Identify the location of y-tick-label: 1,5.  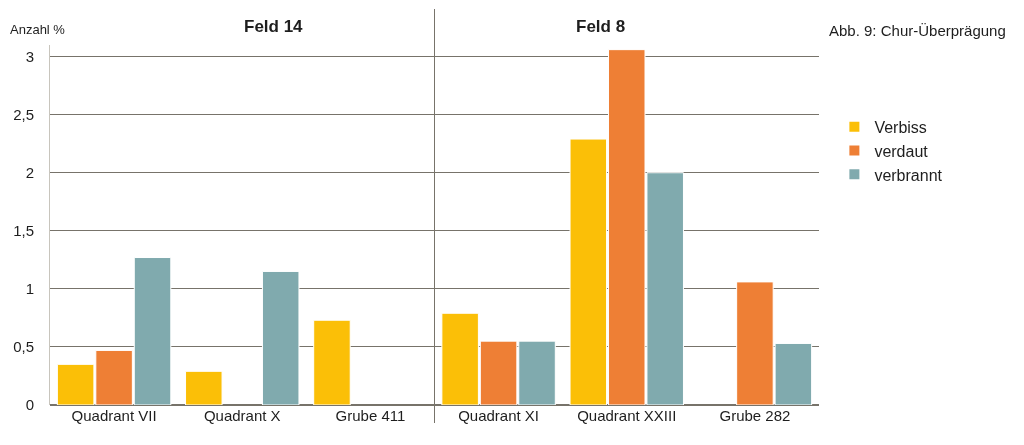
(23, 231).